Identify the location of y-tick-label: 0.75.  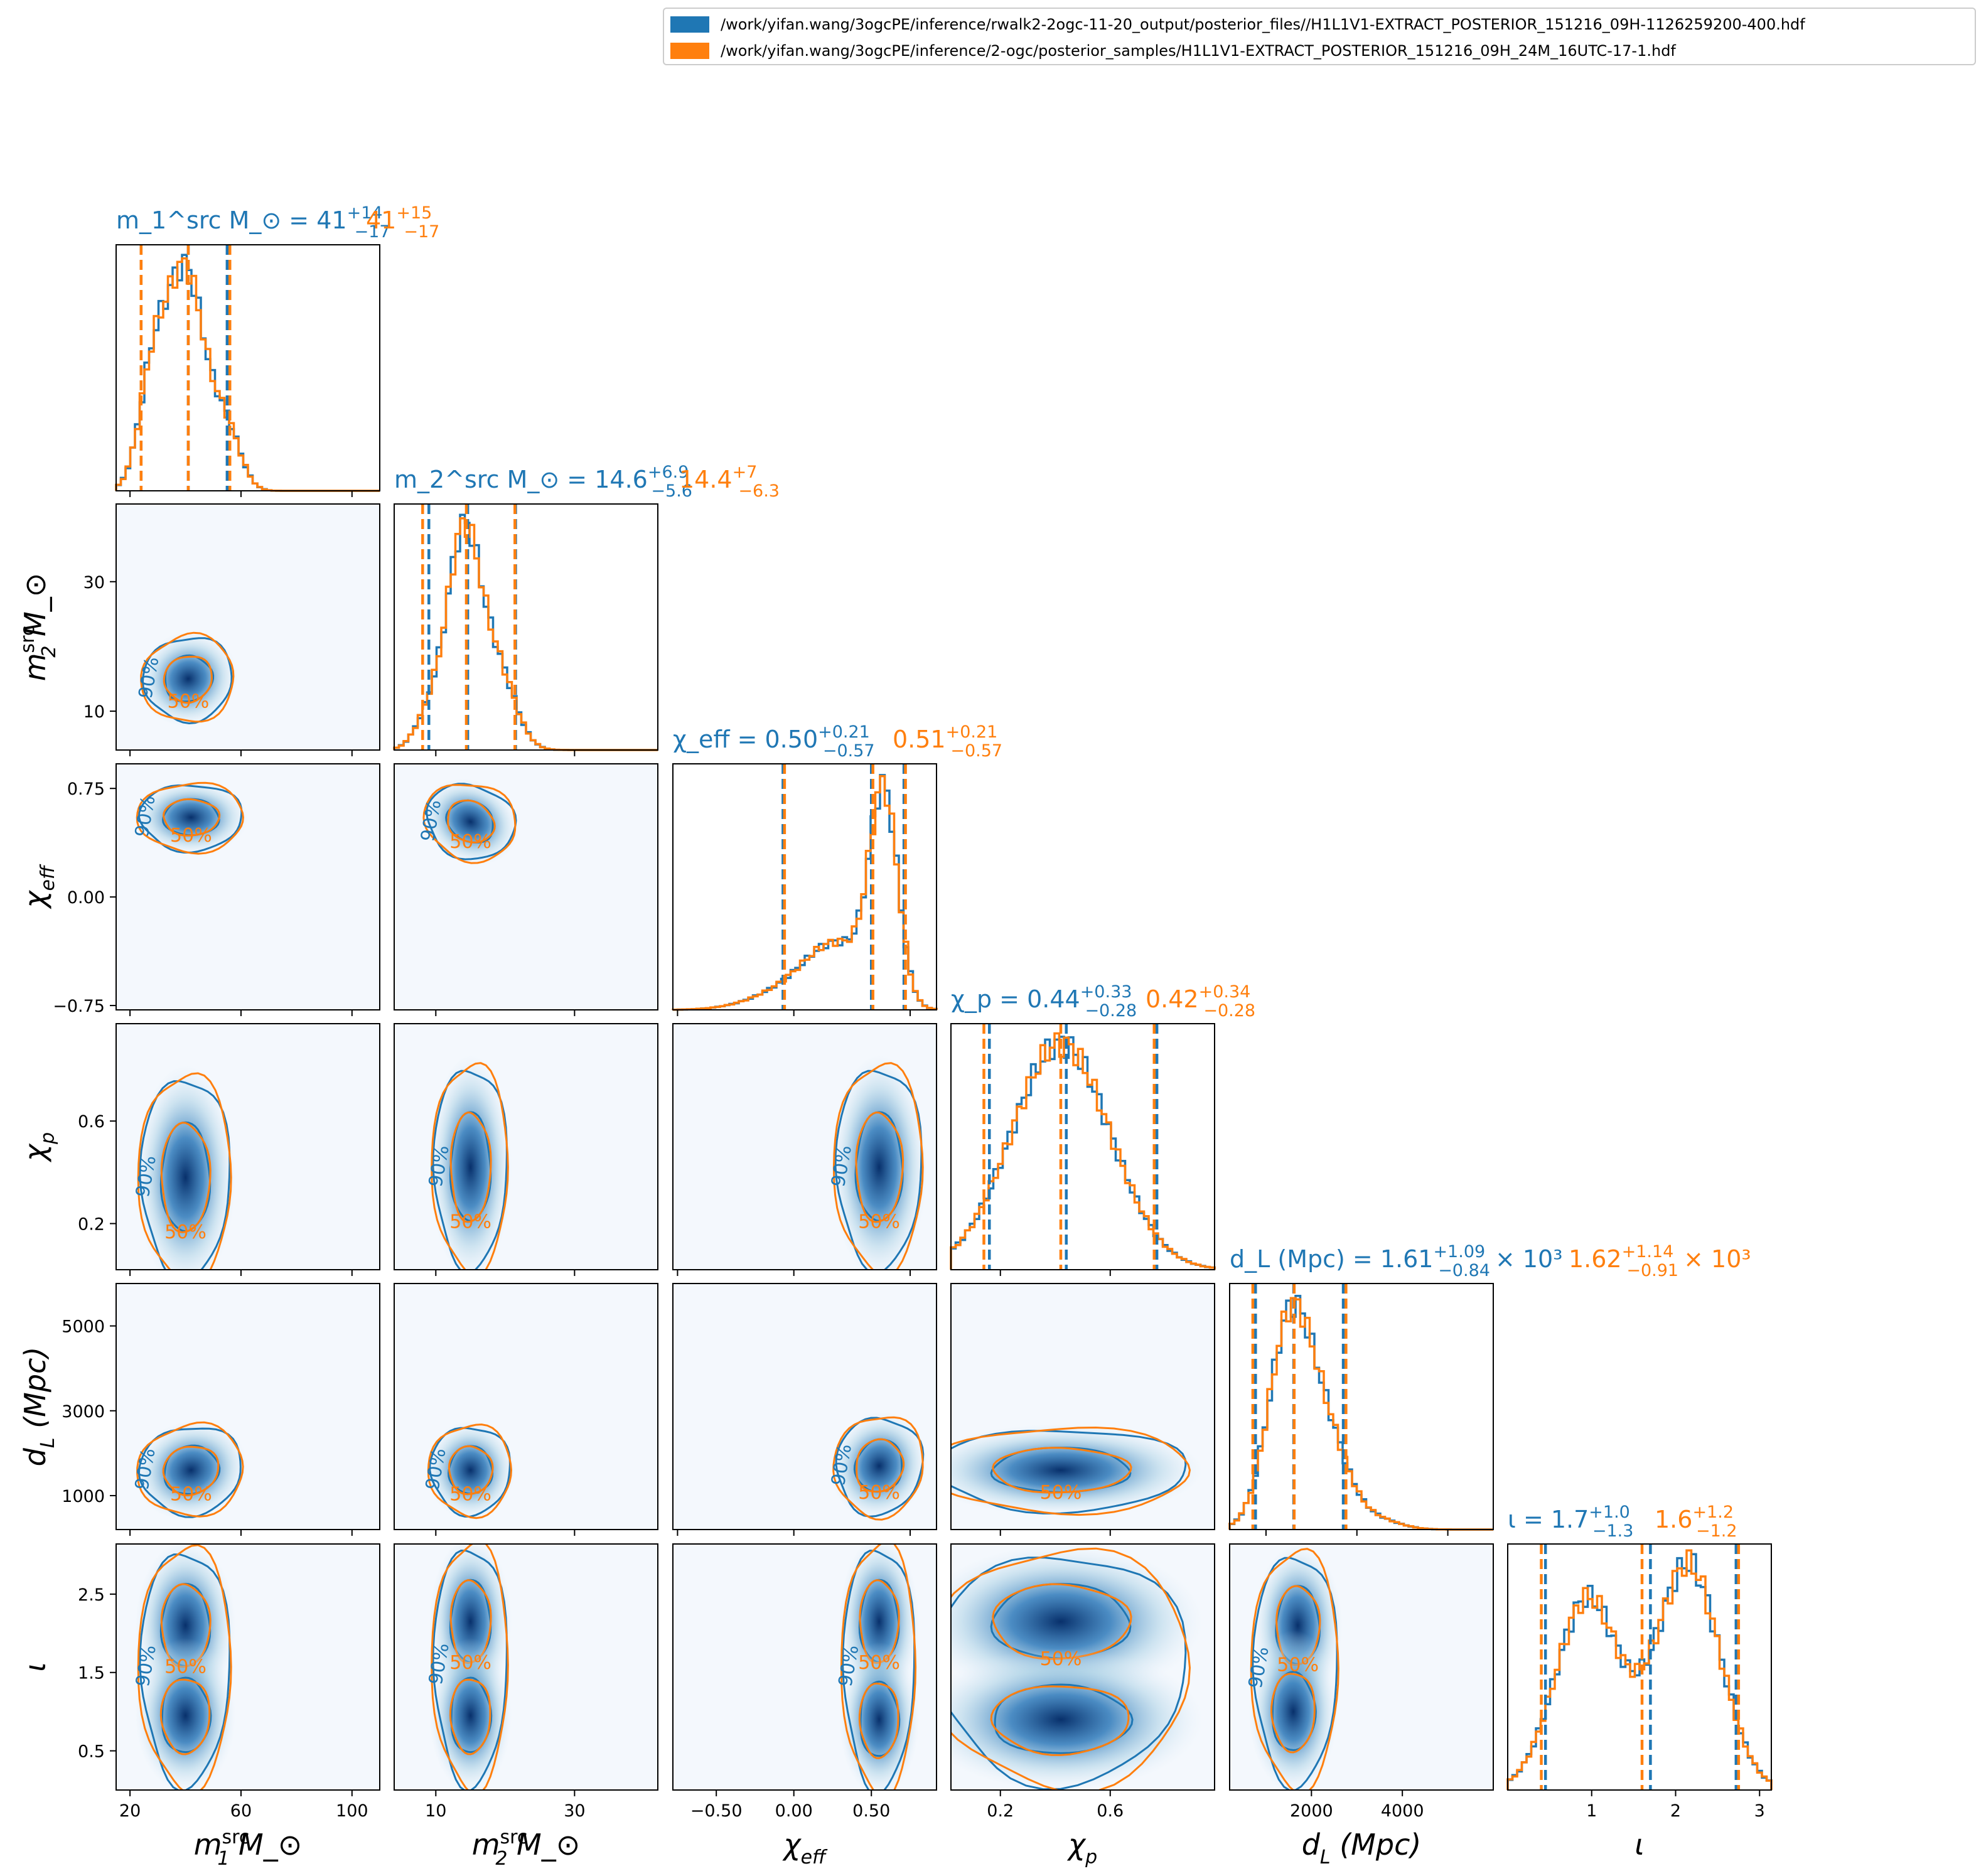
(86, 790).